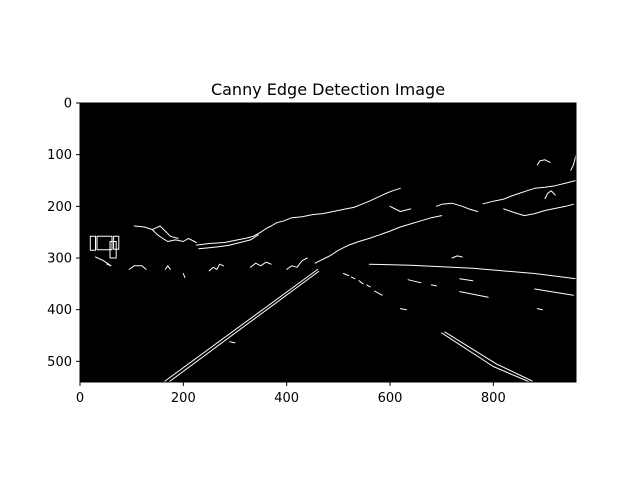 This screenshot has width=640, height=480. I want to click on x-axis: 0 200 400 600 800, so click(291, 394).